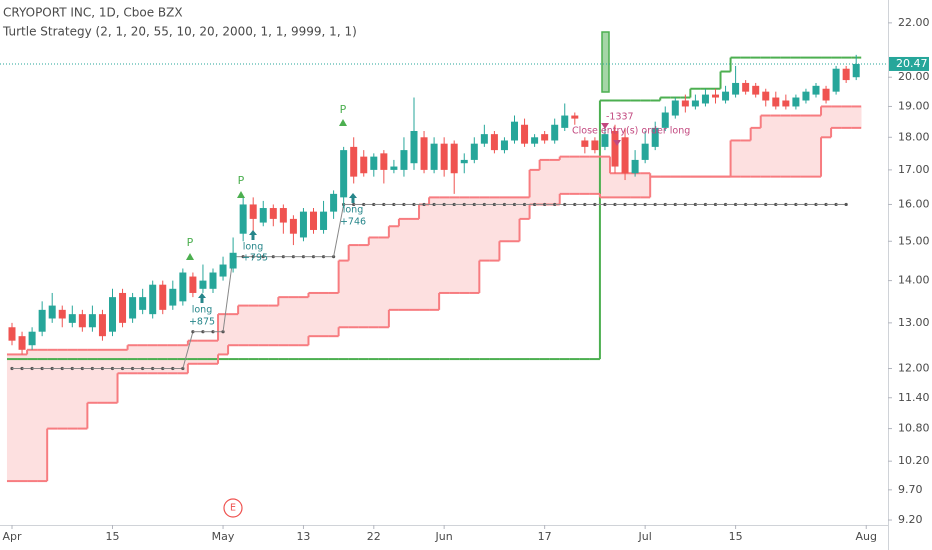  What do you see at coordinates (93, 13) in the screenshot?
I see `chart-title: CRYOPORT INC, 1D, Cboe BZX` at bounding box center [93, 13].